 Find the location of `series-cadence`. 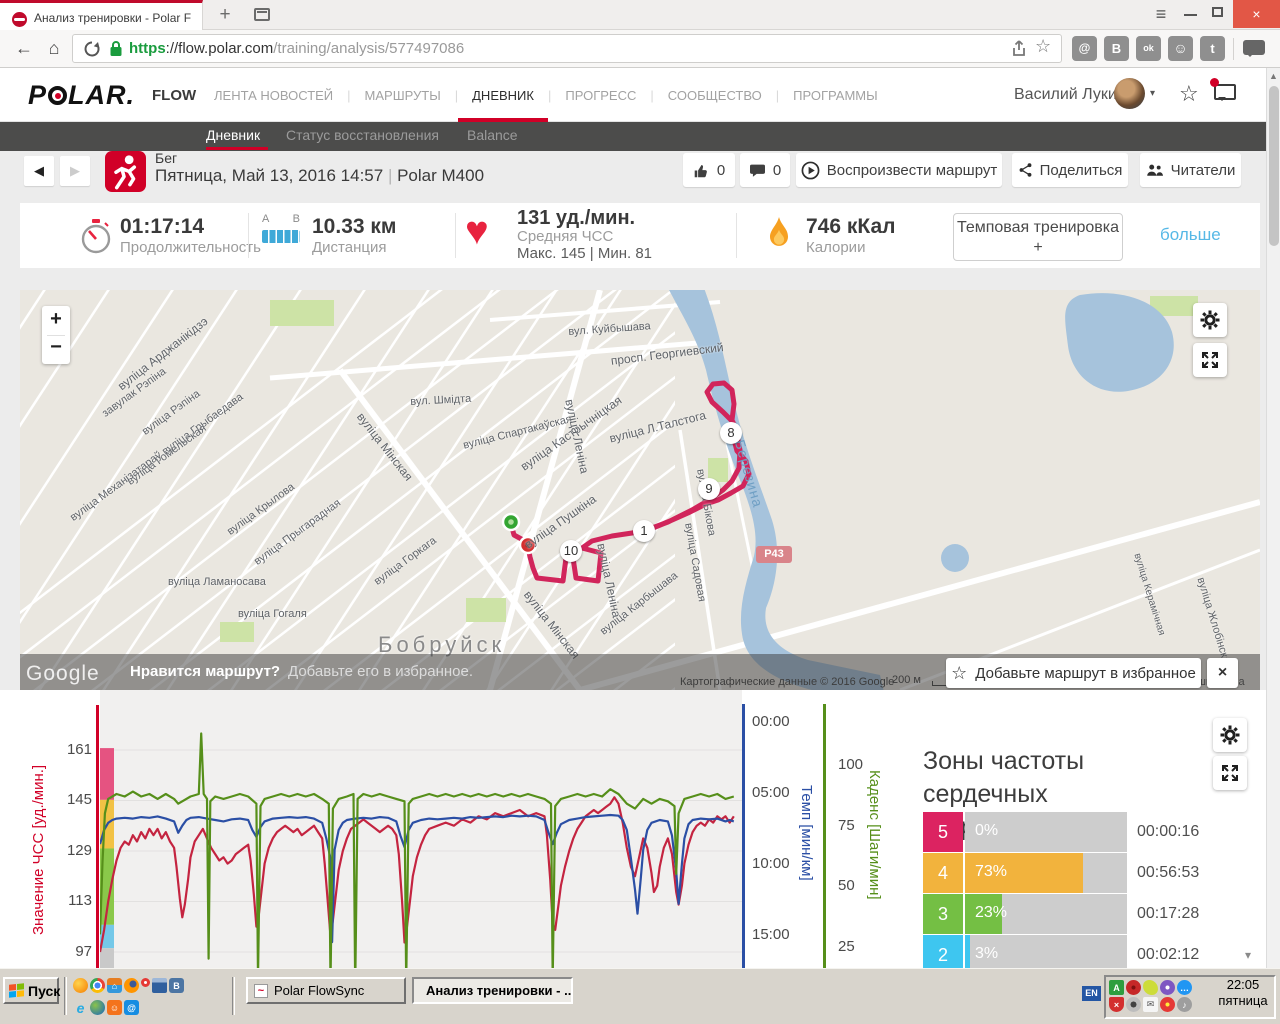

series-cadence is located at coordinates (417, 850).